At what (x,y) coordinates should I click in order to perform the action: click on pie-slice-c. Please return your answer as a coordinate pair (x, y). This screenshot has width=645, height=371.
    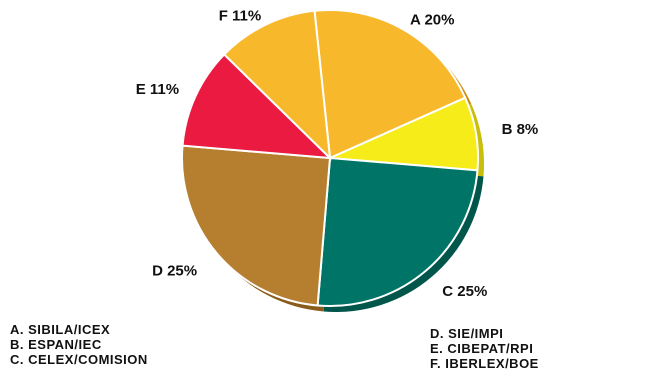
    Looking at the image, I should click on (397, 231).